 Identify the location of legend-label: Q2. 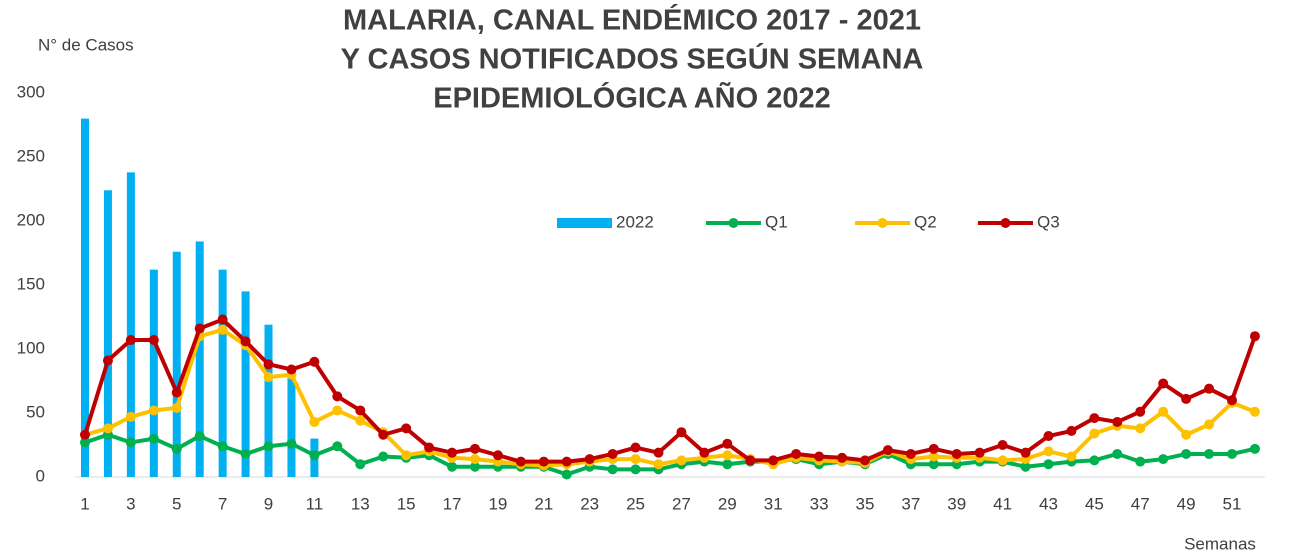
(925, 221).